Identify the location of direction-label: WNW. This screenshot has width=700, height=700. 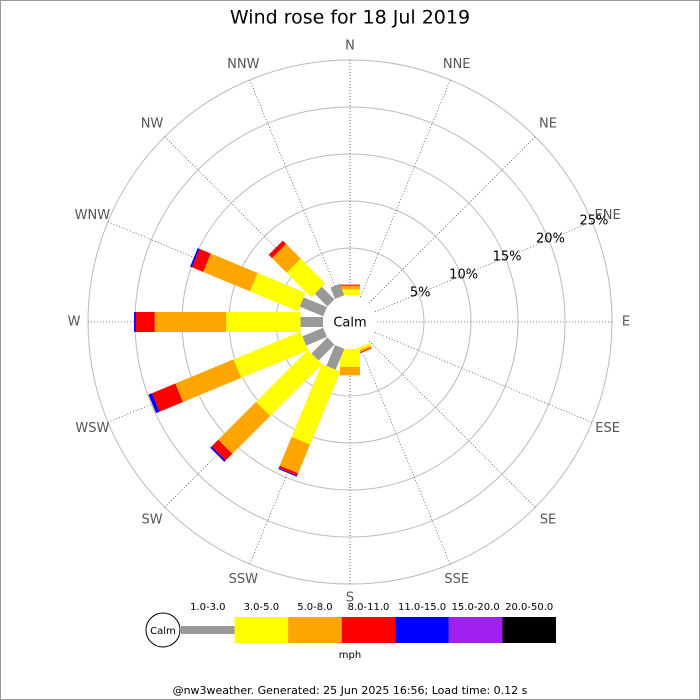
(93, 215).